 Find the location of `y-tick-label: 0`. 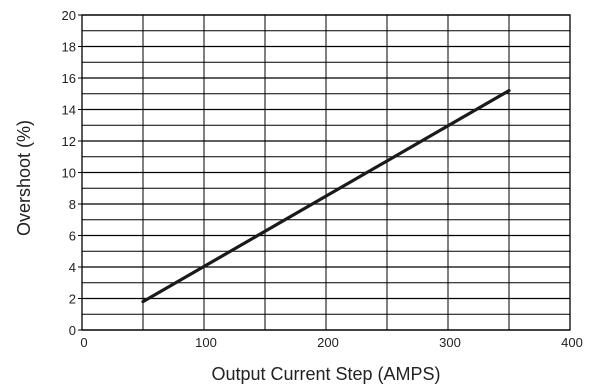

y-tick-label: 0 is located at coordinates (72, 330).